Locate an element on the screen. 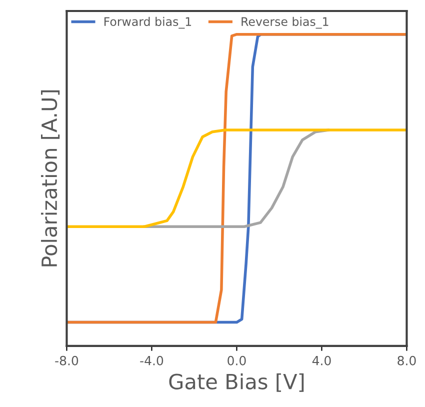  legend-label: Reverse bias_1 is located at coordinates (285, 22).